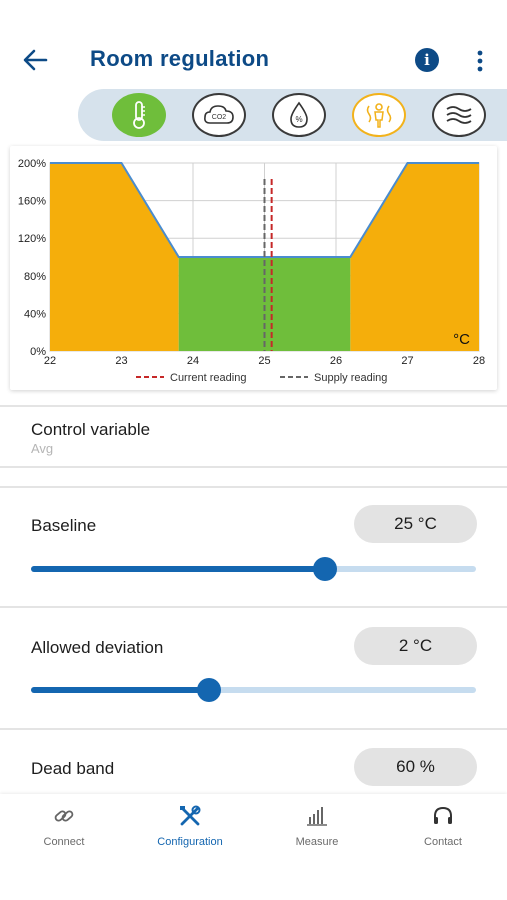  What do you see at coordinates (208, 378) in the screenshot?
I see `legend-current-label: Current reading` at bounding box center [208, 378].